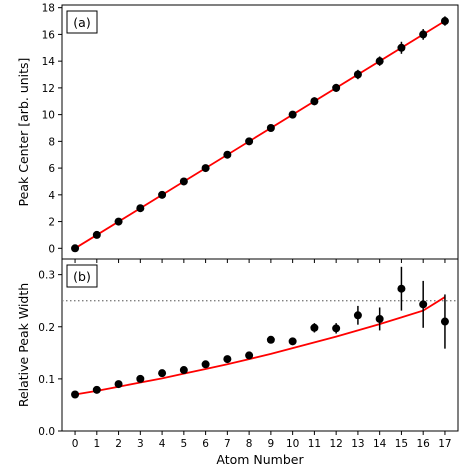 The width and height of the screenshot is (469, 469). Describe the element at coordinates (48, 116) in the screenshot. I see `y-tick-label: 10` at that location.